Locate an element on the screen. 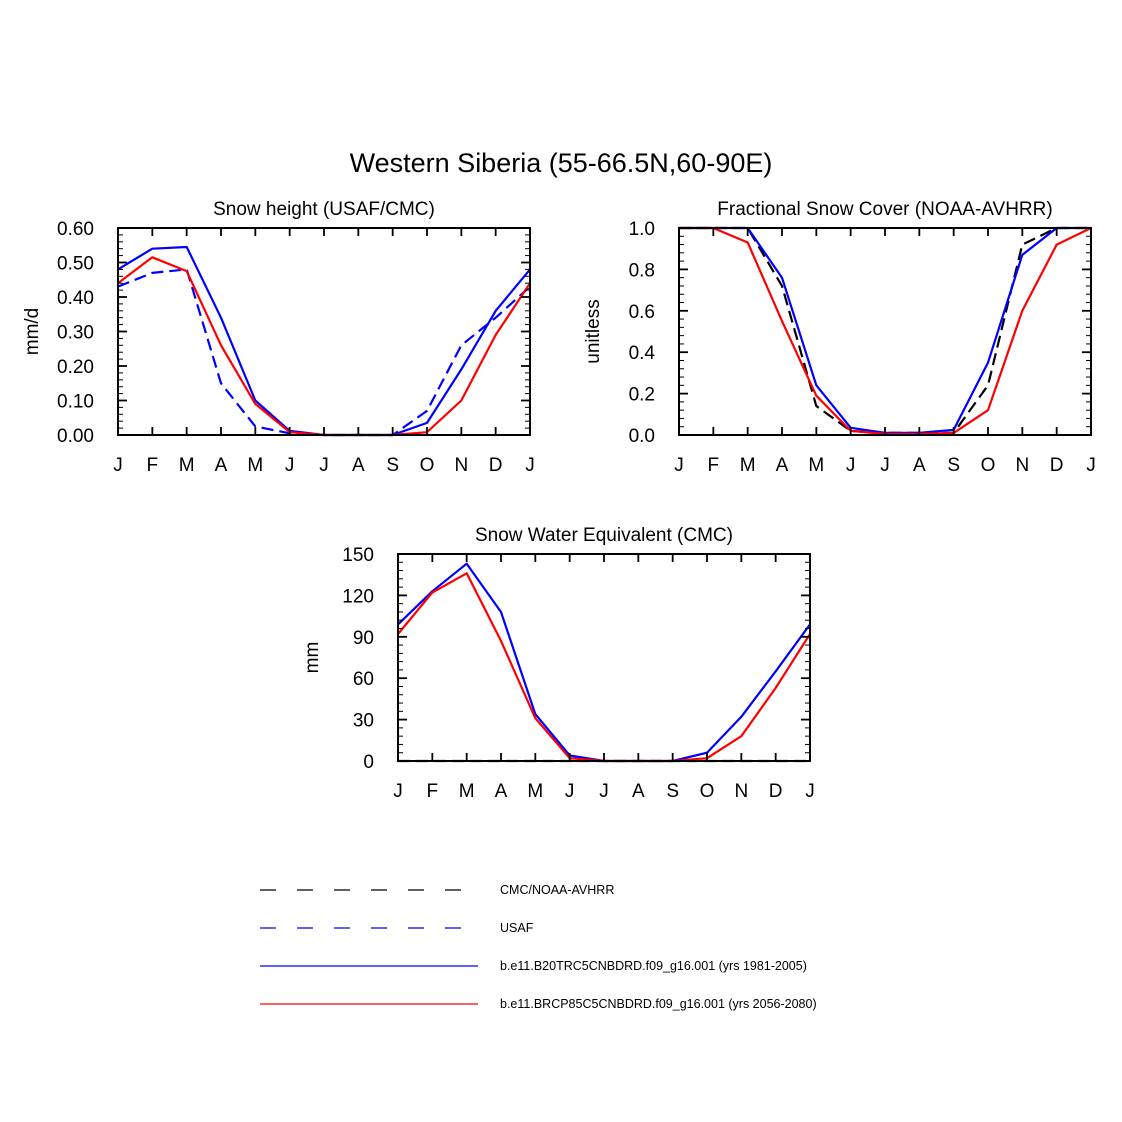 Image resolution: width=1122 pixels, height=1122 pixels. y-tick-label: 0.00 is located at coordinates (75, 436).